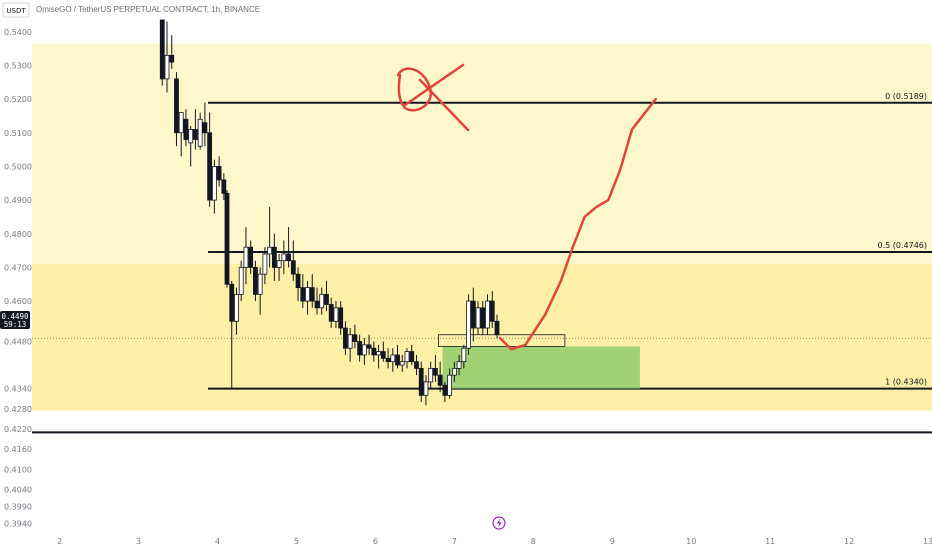 This screenshot has width=932, height=550. Describe the element at coordinates (18, 234) in the screenshot. I see `price-tick: 0.4800` at that location.